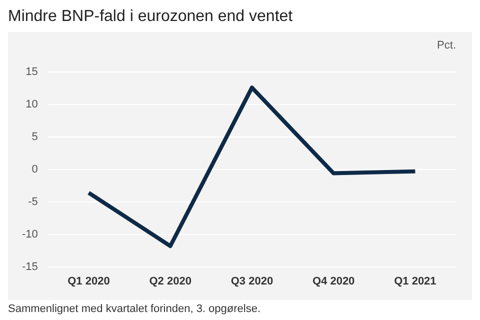  Describe the element at coordinates (35, 136) in the screenshot. I see `y-tick-label: 5` at that location.